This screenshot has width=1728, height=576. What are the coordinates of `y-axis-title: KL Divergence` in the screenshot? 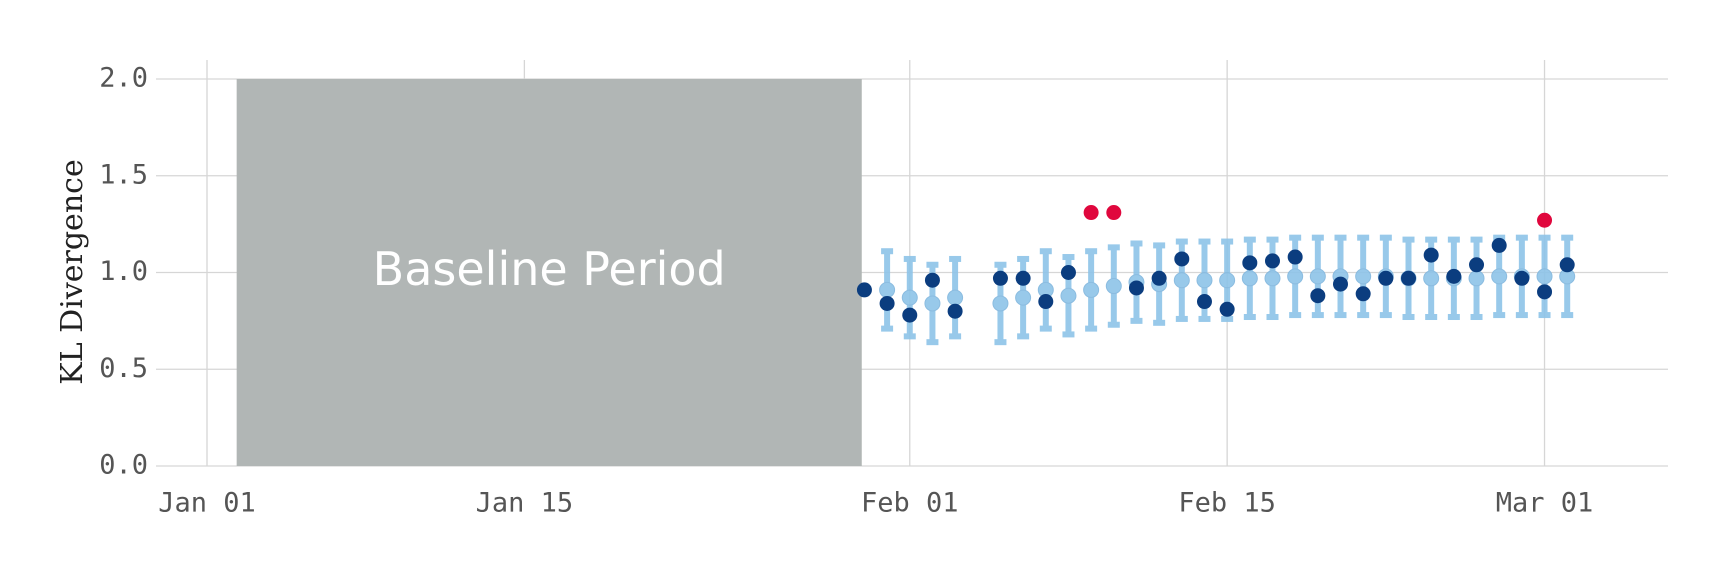 It's located at (72, 271).